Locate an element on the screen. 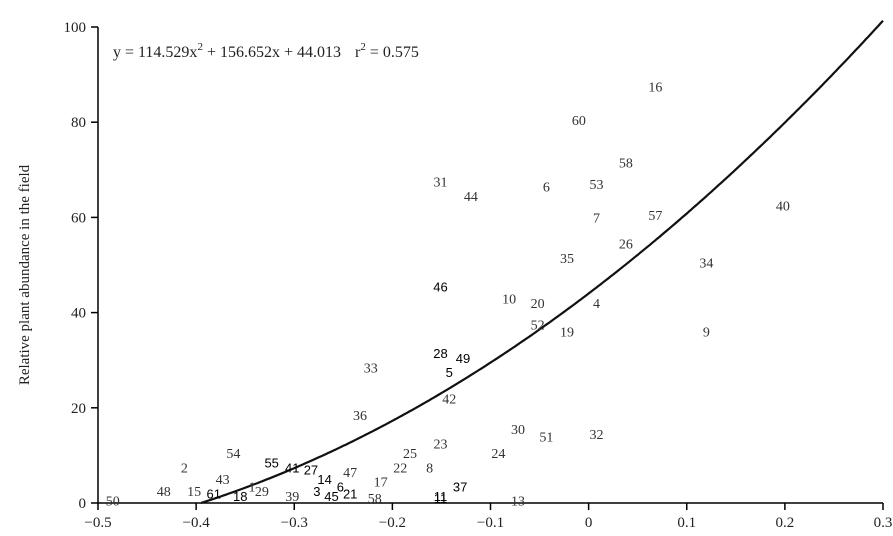 This screenshot has width=893, height=536. data-point-label: 27 is located at coordinates (311, 470).